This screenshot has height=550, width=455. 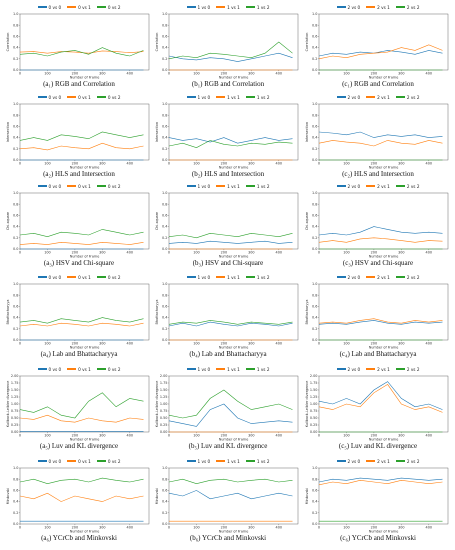 I want to click on panel-caption: (b₂) HLS and Intersection, so click(x=228, y=174).